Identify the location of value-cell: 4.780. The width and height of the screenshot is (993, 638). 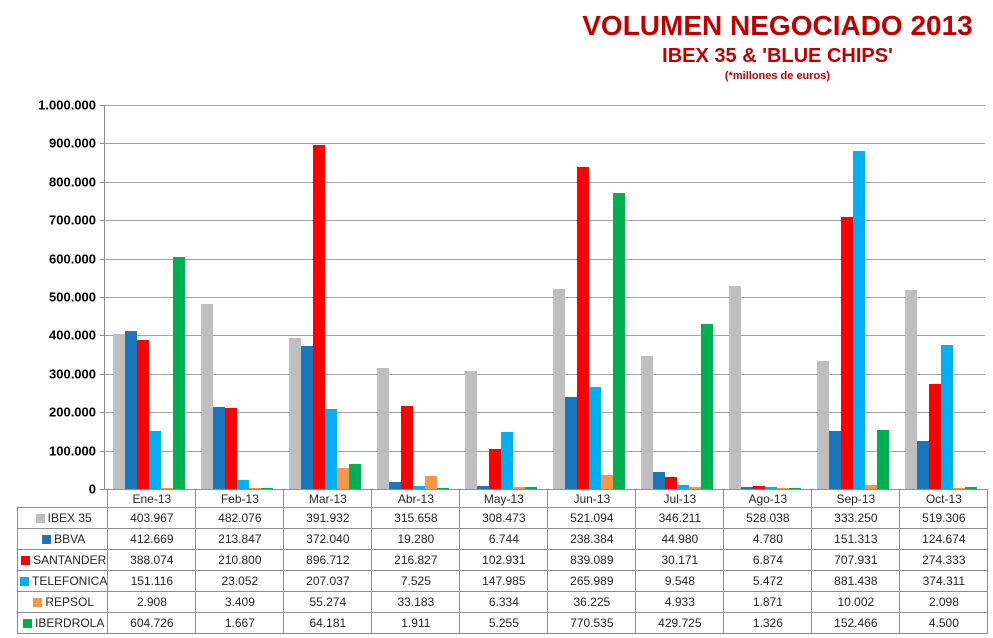
(768, 539).